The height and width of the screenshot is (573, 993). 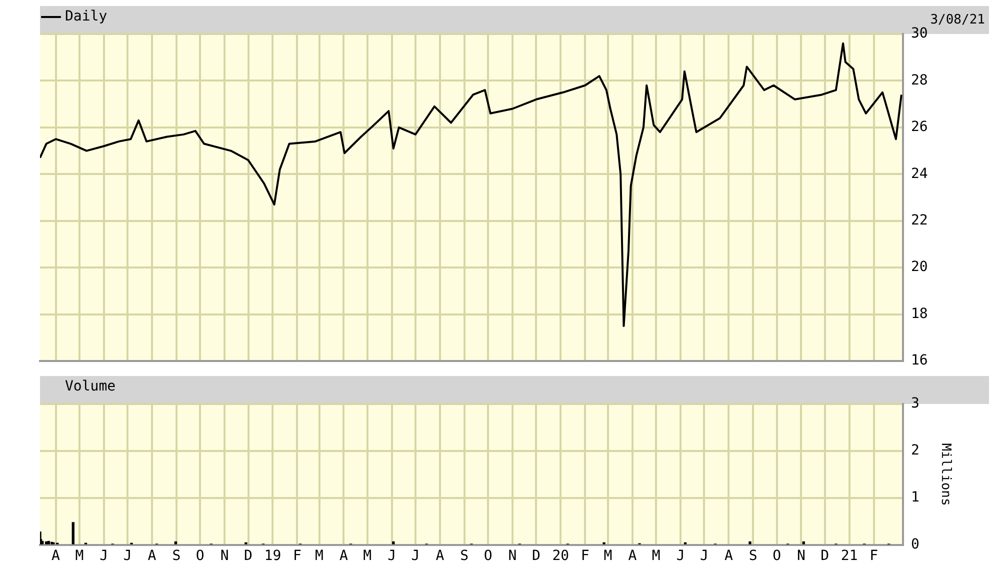 I want to click on y-tick-label: 0, so click(x=915, y=544).